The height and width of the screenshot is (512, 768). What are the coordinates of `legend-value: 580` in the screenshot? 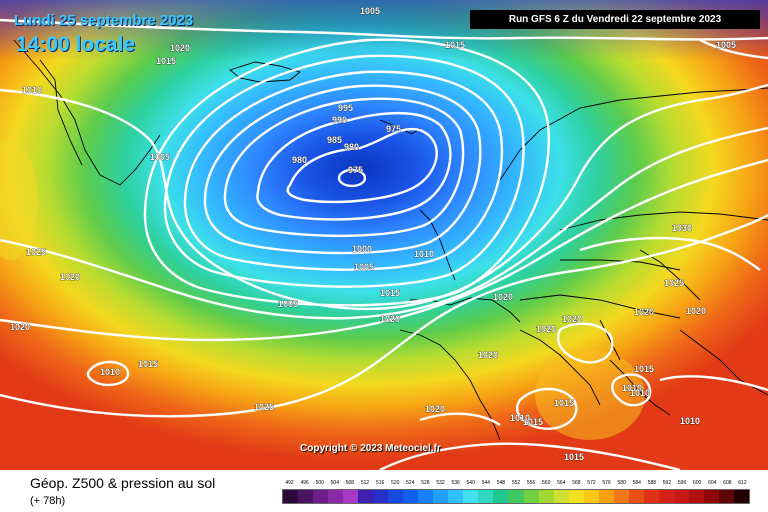 It's located at (621, 483).